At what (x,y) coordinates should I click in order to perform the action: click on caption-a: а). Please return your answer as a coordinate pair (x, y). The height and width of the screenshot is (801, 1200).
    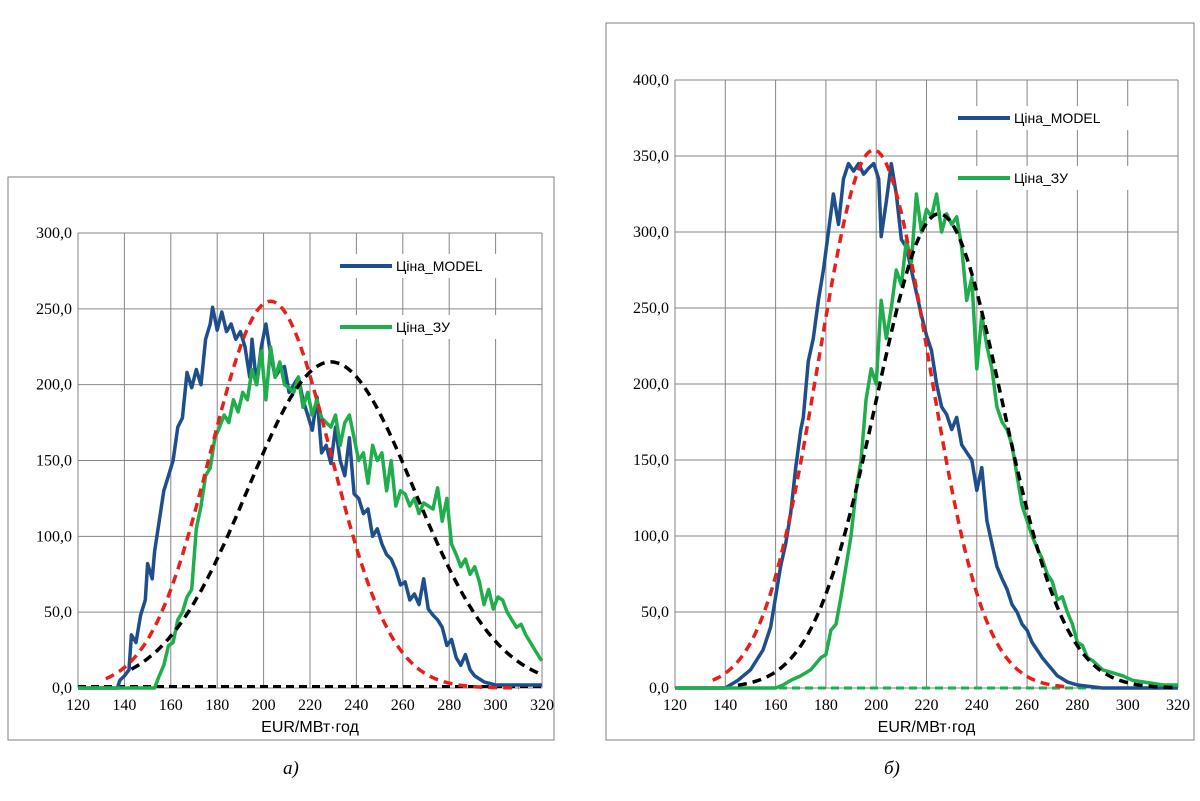
    Looking at the image, I should click on (291, 768).